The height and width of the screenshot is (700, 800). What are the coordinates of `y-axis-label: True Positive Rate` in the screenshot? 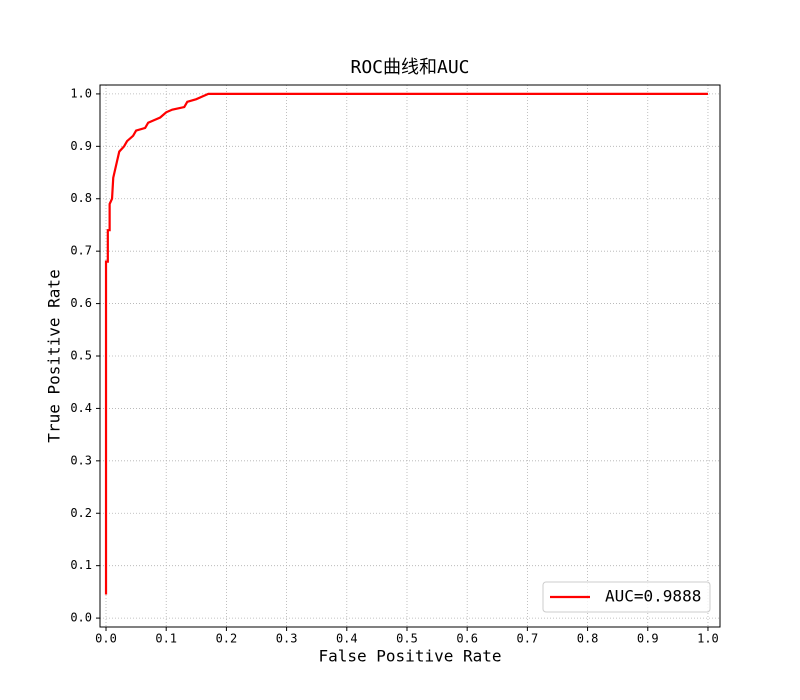 It's located at (54, 355).